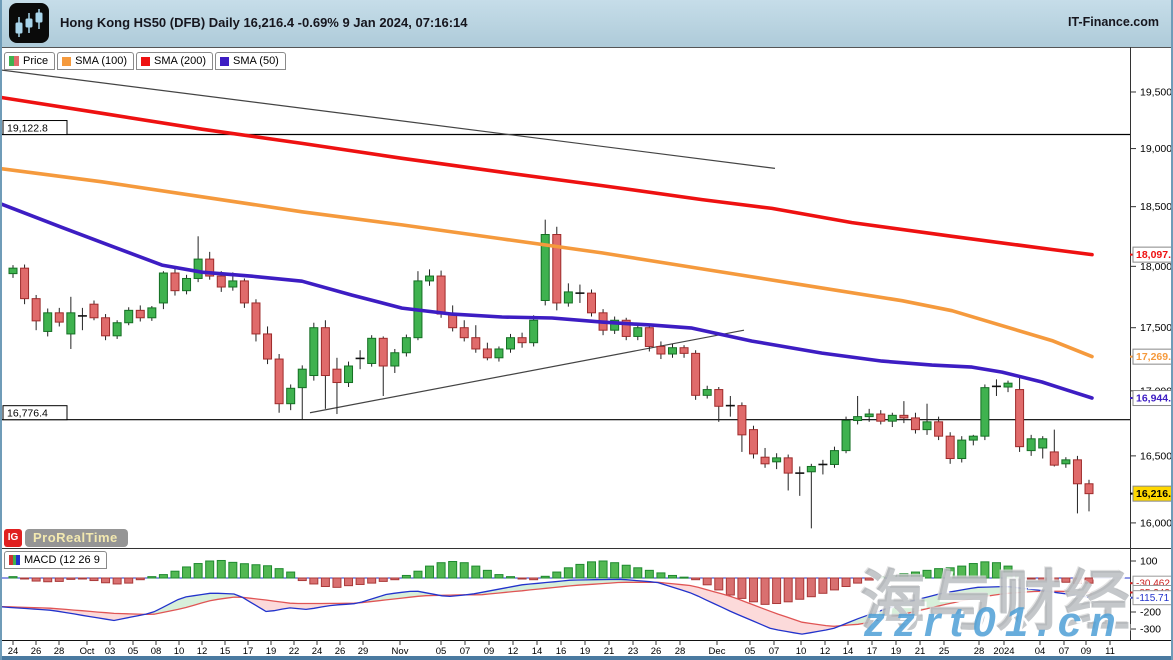 The width and height of the screenshot is (1173, 660). Describe the element at coordinates (174, 61) in the screenshot. I see `tab-sma200: SMA (200)` at that location.